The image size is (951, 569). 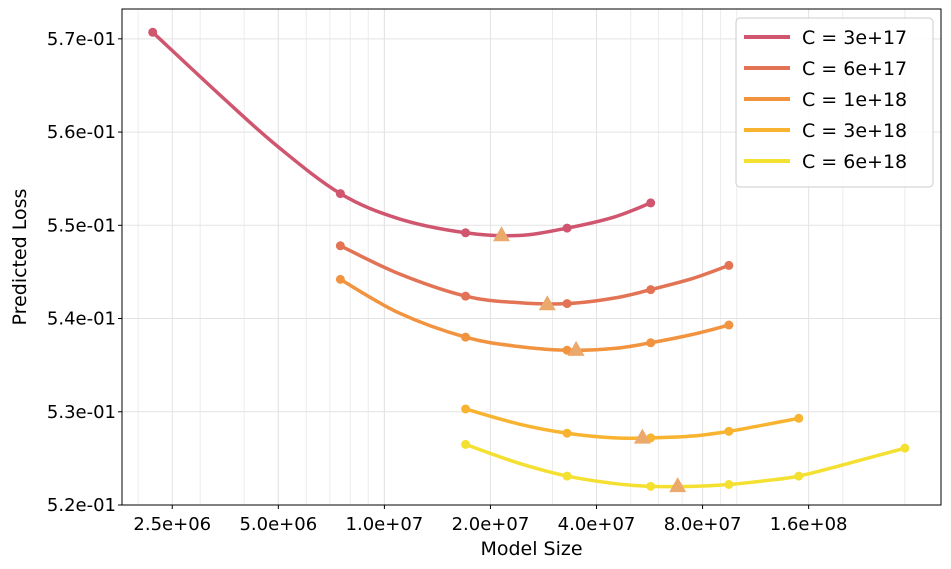 What do you see at coordinates (491, 524) in the screenshot?
I see `x-tick-label: 2.0e+07` at bounding box center [491, 524].